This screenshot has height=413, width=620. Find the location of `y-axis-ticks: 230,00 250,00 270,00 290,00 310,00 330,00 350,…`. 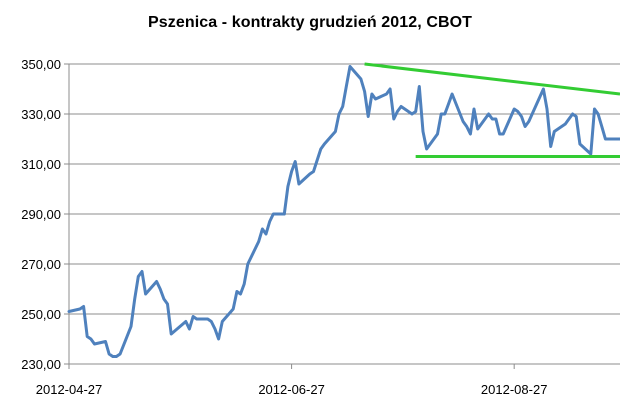

y-axis-ticks: 230,00 250,00 270,00 290,00 310,00 330,00 350,… is located at coordinates (45, 214).